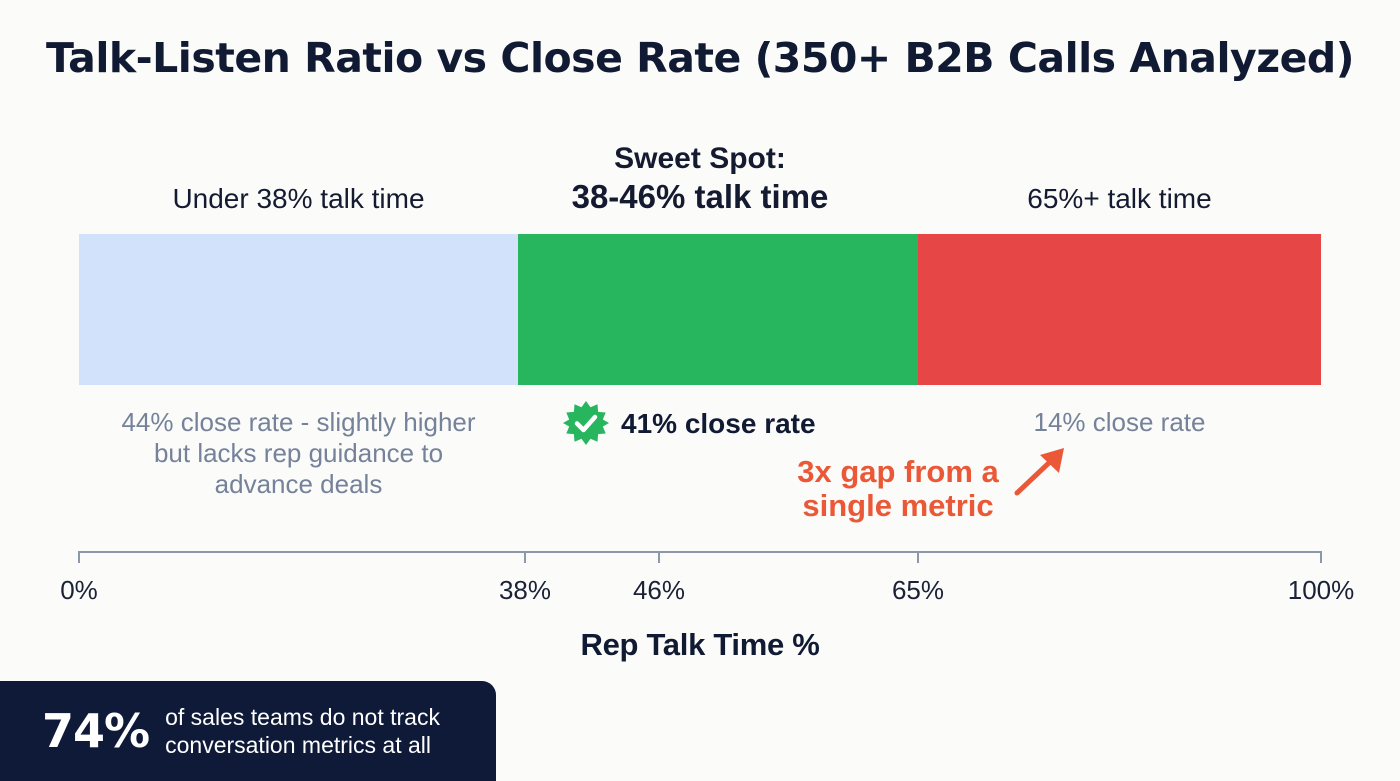  I want to click on callout-gap: 3x gap from a single metric, so click(898, 489).